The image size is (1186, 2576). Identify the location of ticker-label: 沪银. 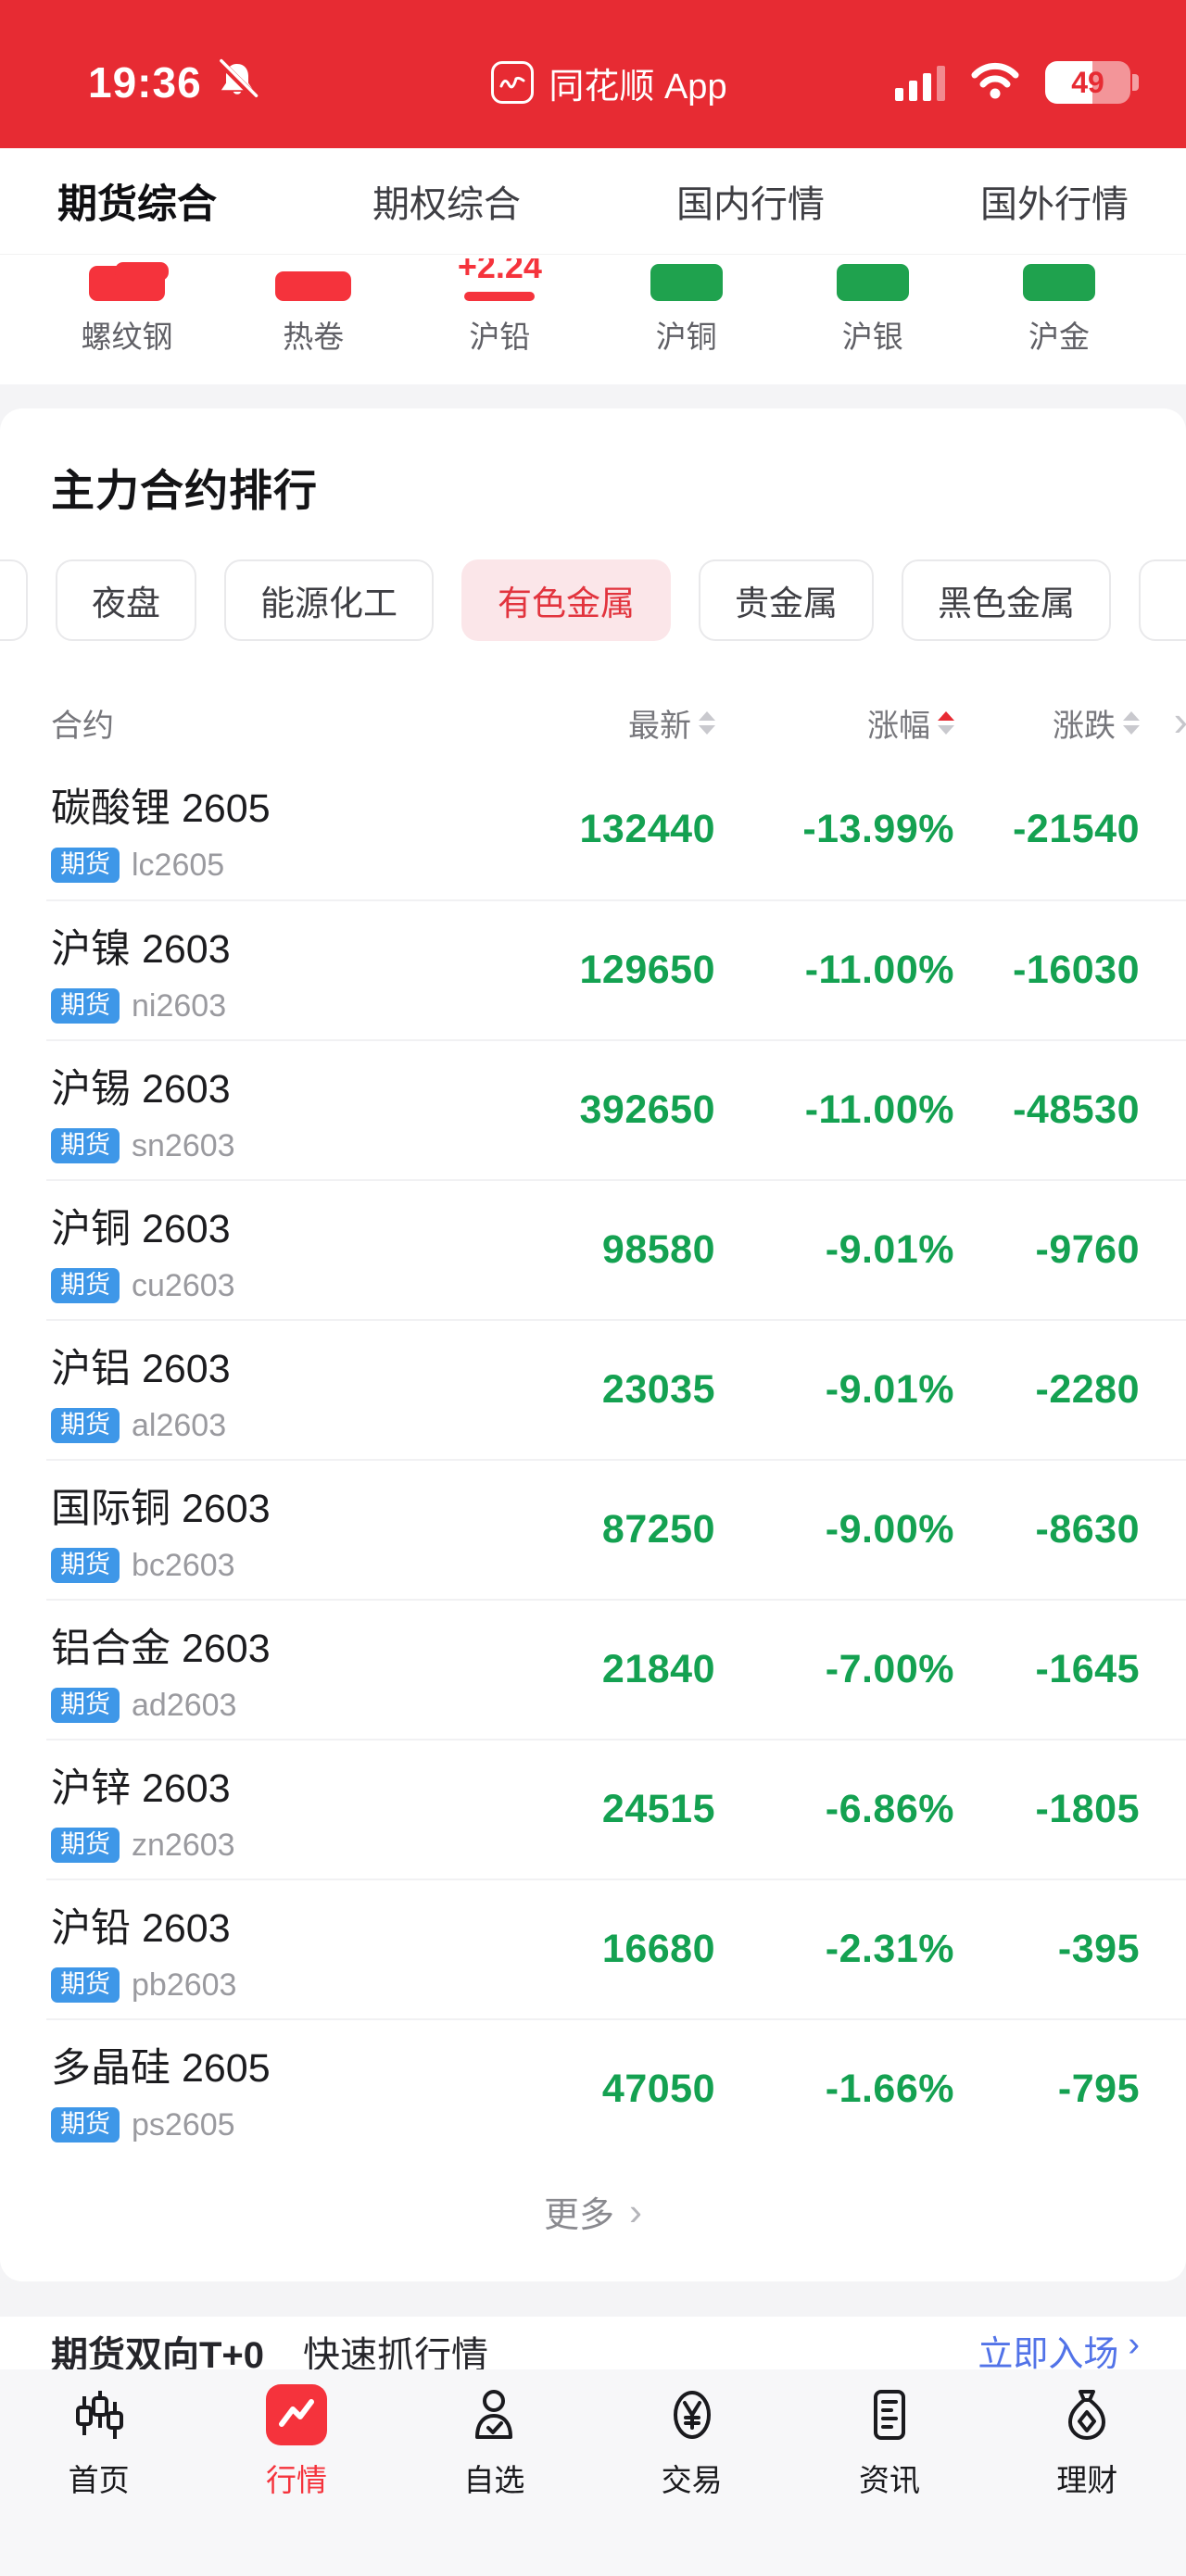
(872, 337).